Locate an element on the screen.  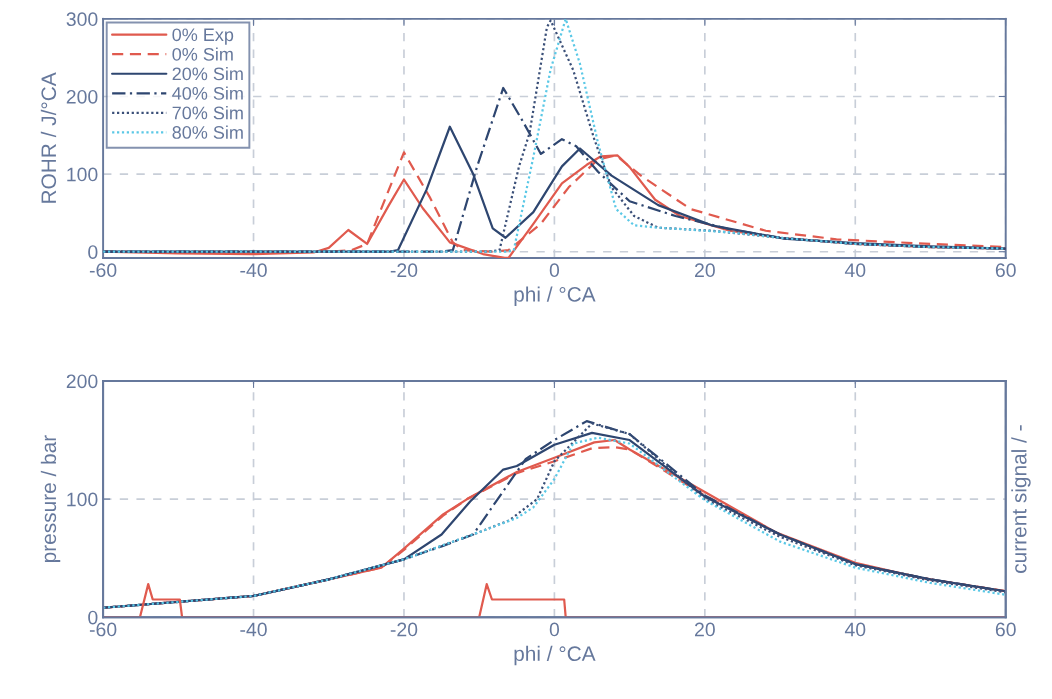
y2-axis-title: current signal / - is located at coordinates (1021, 499).